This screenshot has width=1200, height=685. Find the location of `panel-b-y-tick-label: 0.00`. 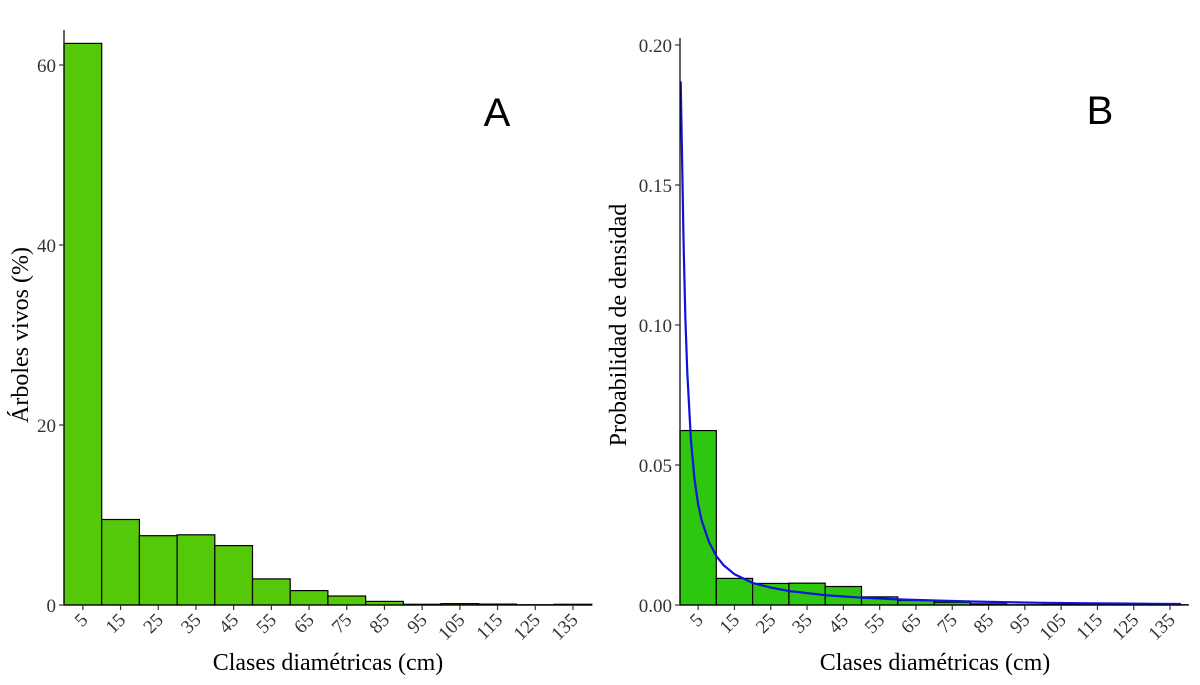

panel-b-y-tick-label: 0.00 is located at coordinates (655, 606).